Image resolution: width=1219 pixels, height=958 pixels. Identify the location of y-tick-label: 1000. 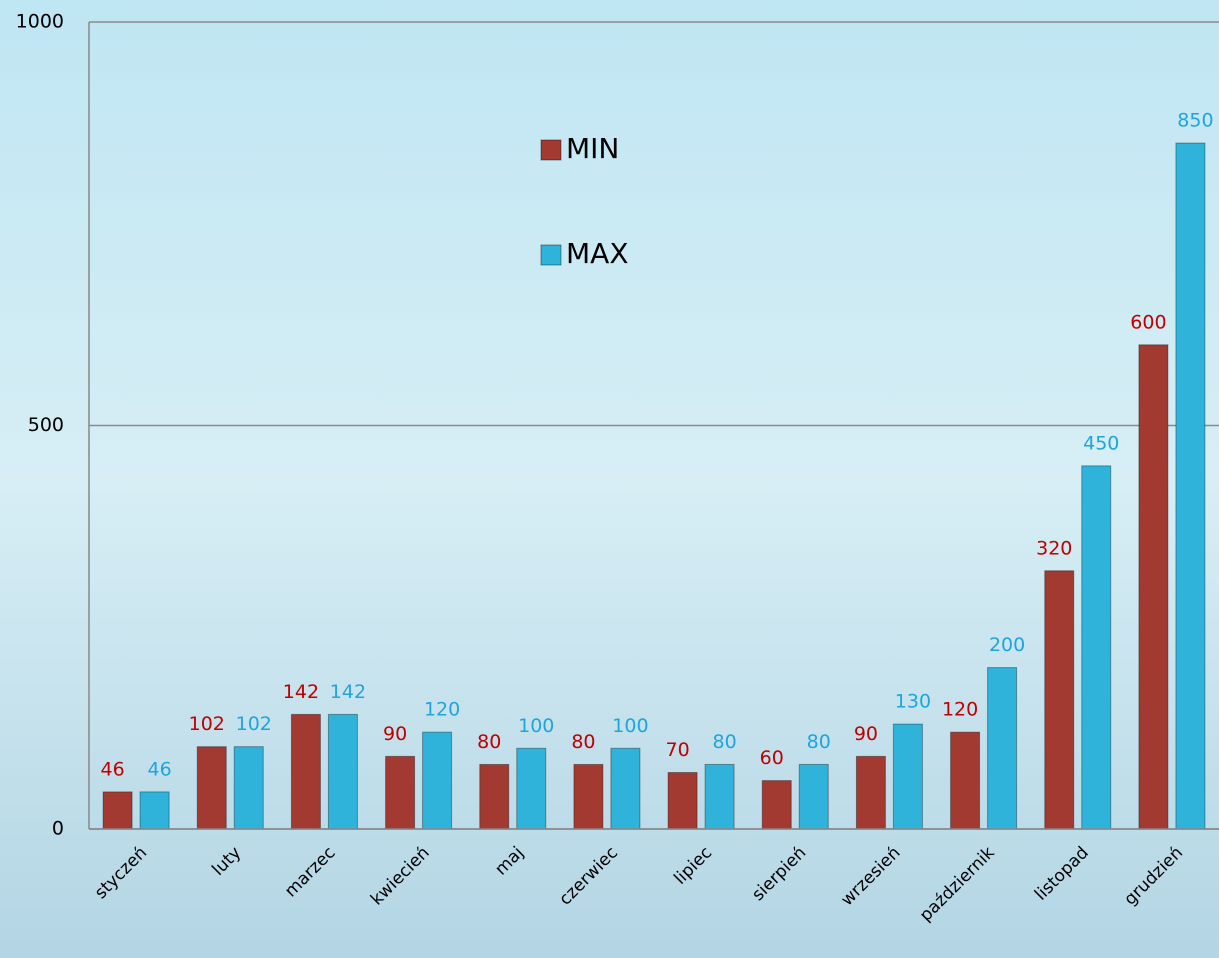
(40, 22).